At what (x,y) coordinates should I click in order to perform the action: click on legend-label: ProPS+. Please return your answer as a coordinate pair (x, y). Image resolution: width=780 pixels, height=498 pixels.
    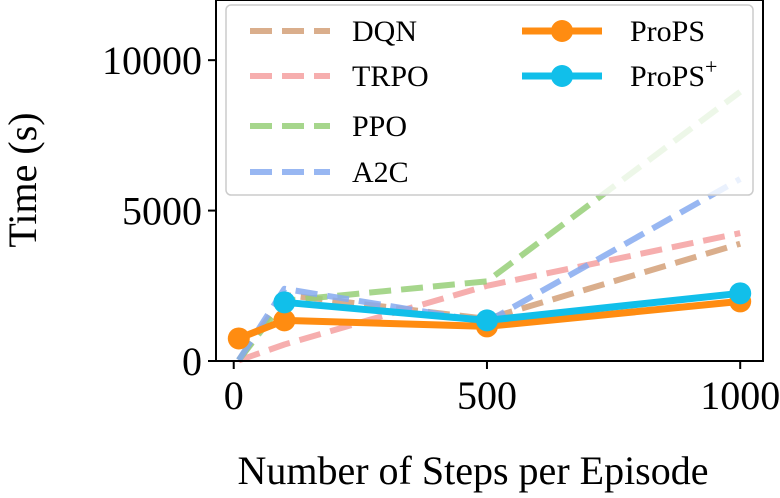
    Looking at the image, I should click on (673, 73).